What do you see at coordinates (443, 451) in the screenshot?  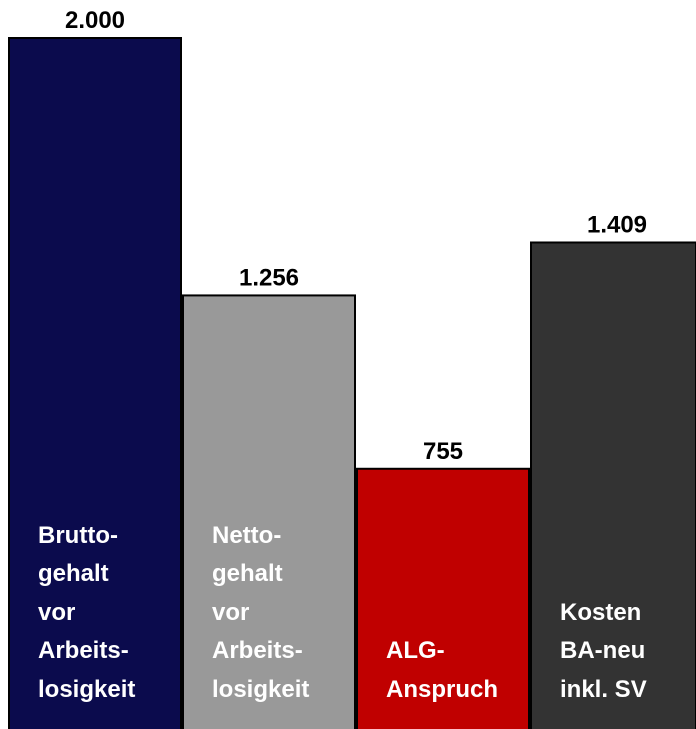 I see `value-label: 755` at bounding box center [443, 451].